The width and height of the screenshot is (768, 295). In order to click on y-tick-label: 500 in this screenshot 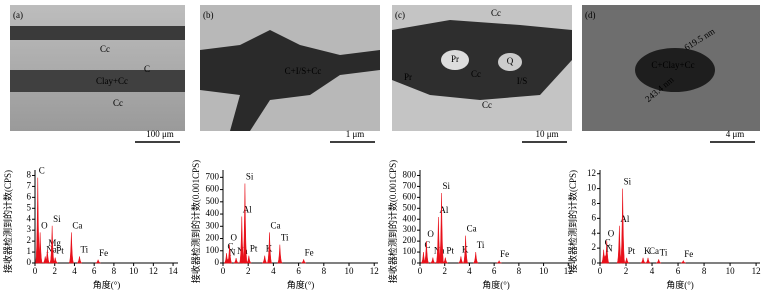, I will do `click(410, 207)`.